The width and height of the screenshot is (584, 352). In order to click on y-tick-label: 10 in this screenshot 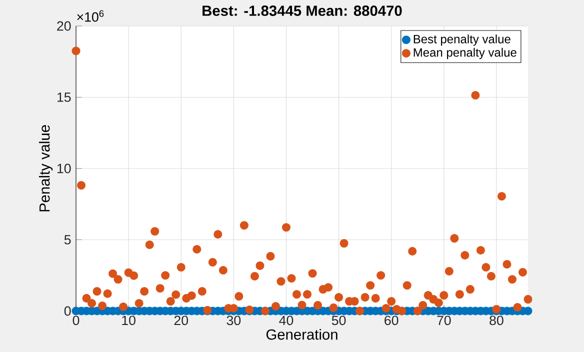, I will do `click(64, 169)`.